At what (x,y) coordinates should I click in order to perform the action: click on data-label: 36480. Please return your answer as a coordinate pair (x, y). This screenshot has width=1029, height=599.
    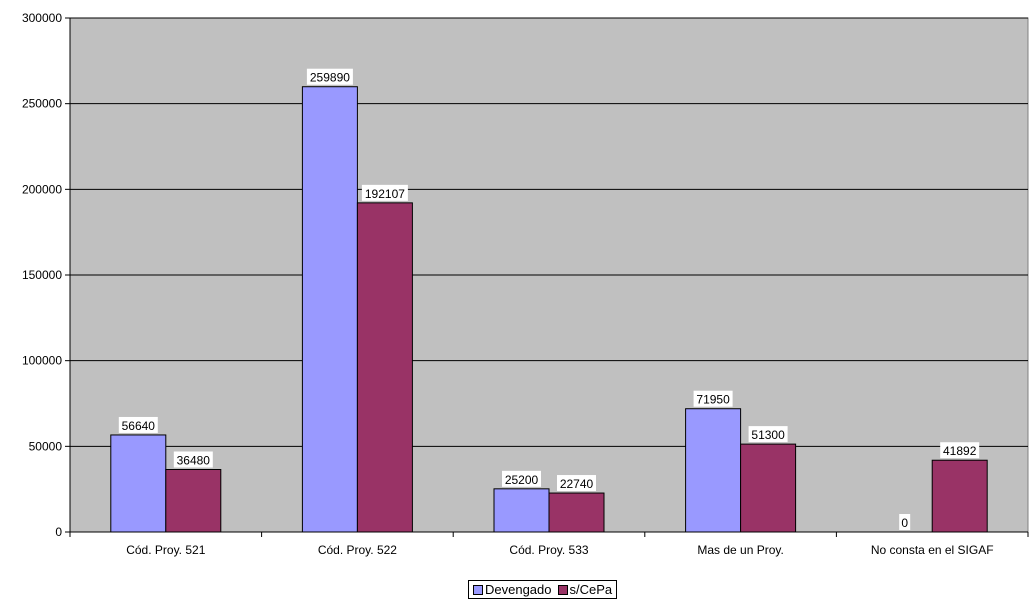
    Looking at the image, I should click on (194, 460).